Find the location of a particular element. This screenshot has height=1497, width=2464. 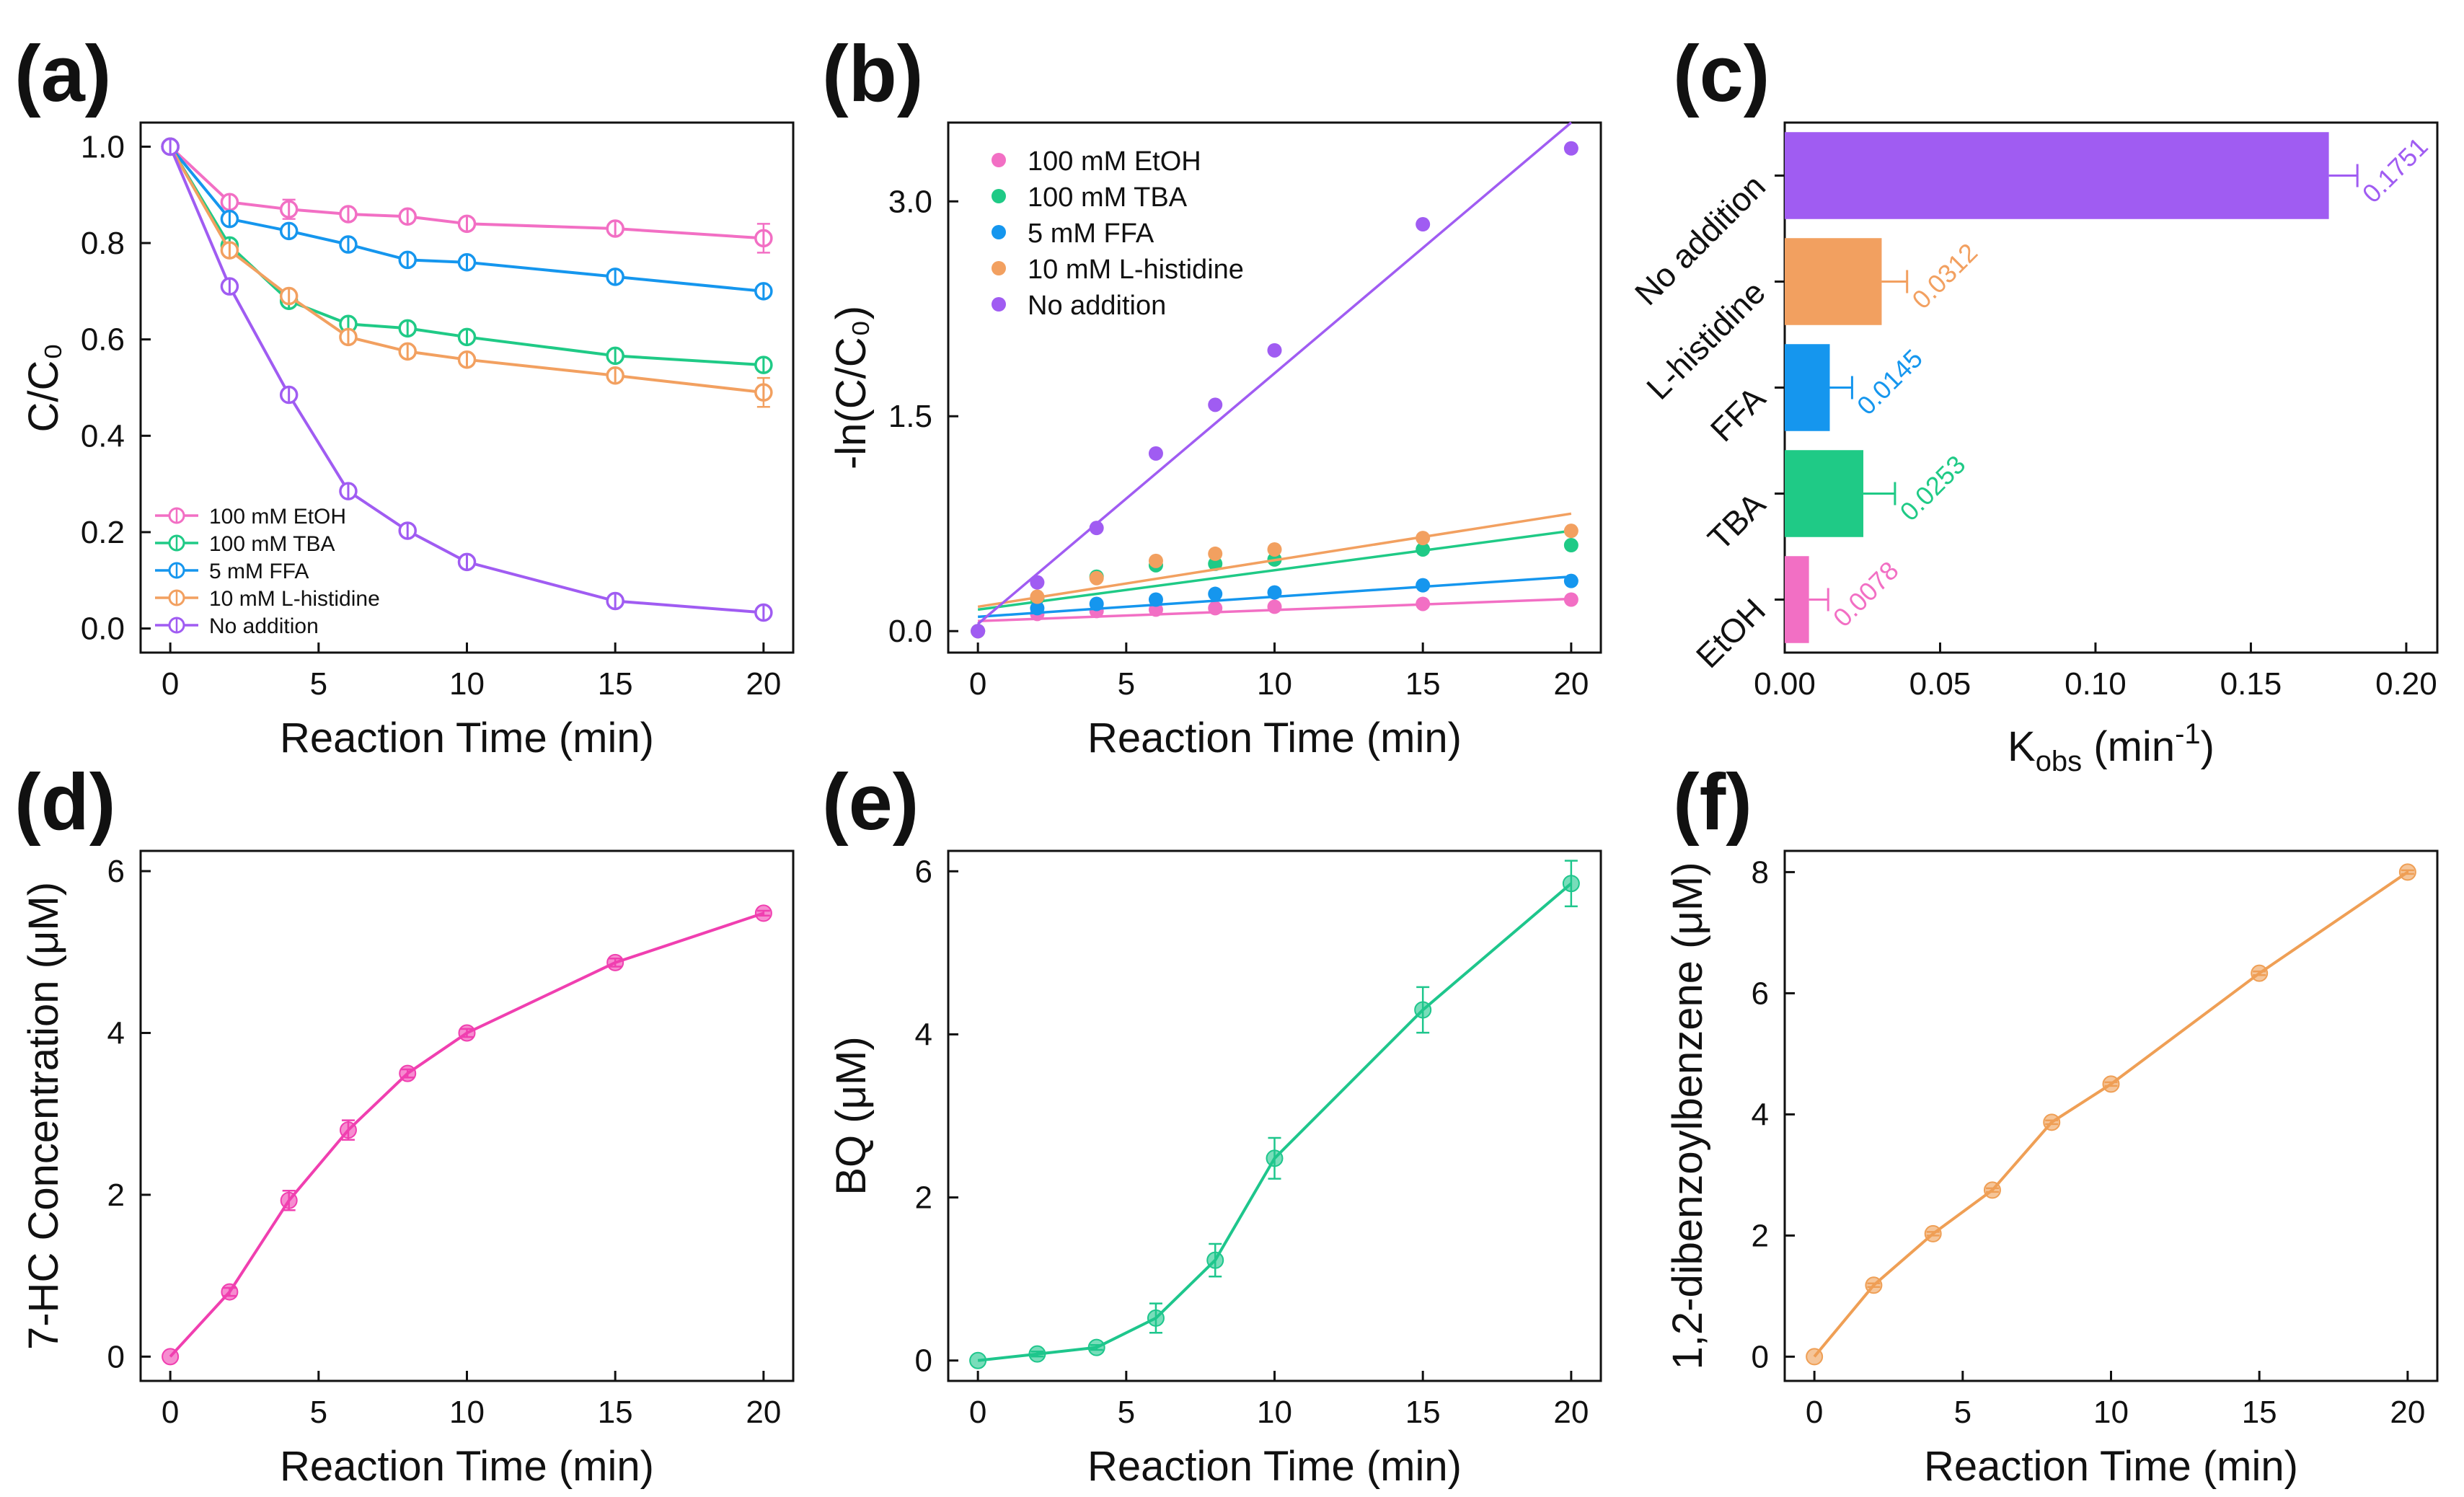

bar-ffa is located at coordinates (1807, 387).